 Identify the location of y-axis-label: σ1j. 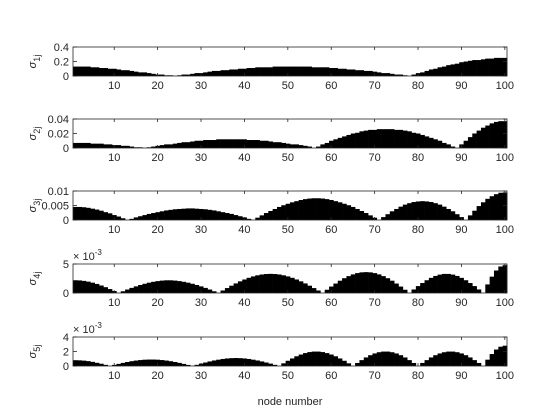
(34, 62).